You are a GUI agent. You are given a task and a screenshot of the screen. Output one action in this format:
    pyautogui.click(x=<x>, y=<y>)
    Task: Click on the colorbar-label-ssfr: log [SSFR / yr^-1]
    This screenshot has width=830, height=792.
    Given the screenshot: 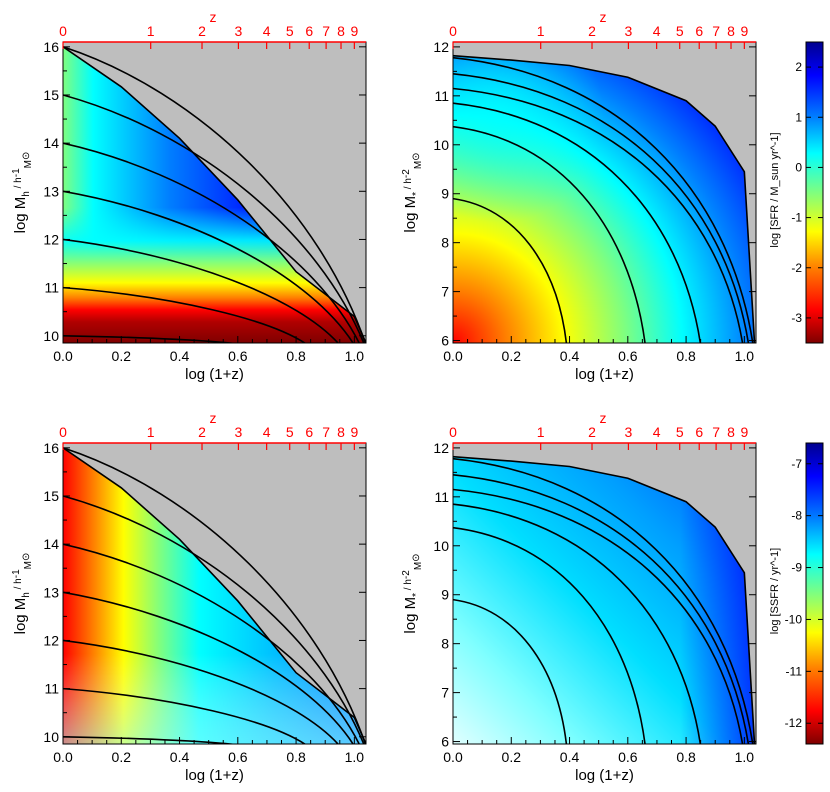 What is the action you would take?
    pyautogui.click(x=775, y=591)
    